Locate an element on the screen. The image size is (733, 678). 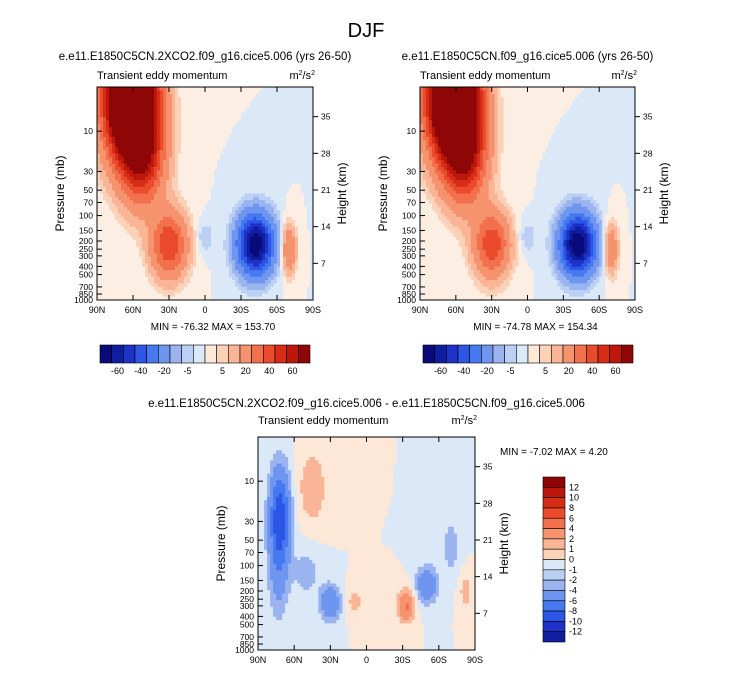
min-max-label: MIN = -76.32 MAX = 153.70 is located at coordinates (213, 327).